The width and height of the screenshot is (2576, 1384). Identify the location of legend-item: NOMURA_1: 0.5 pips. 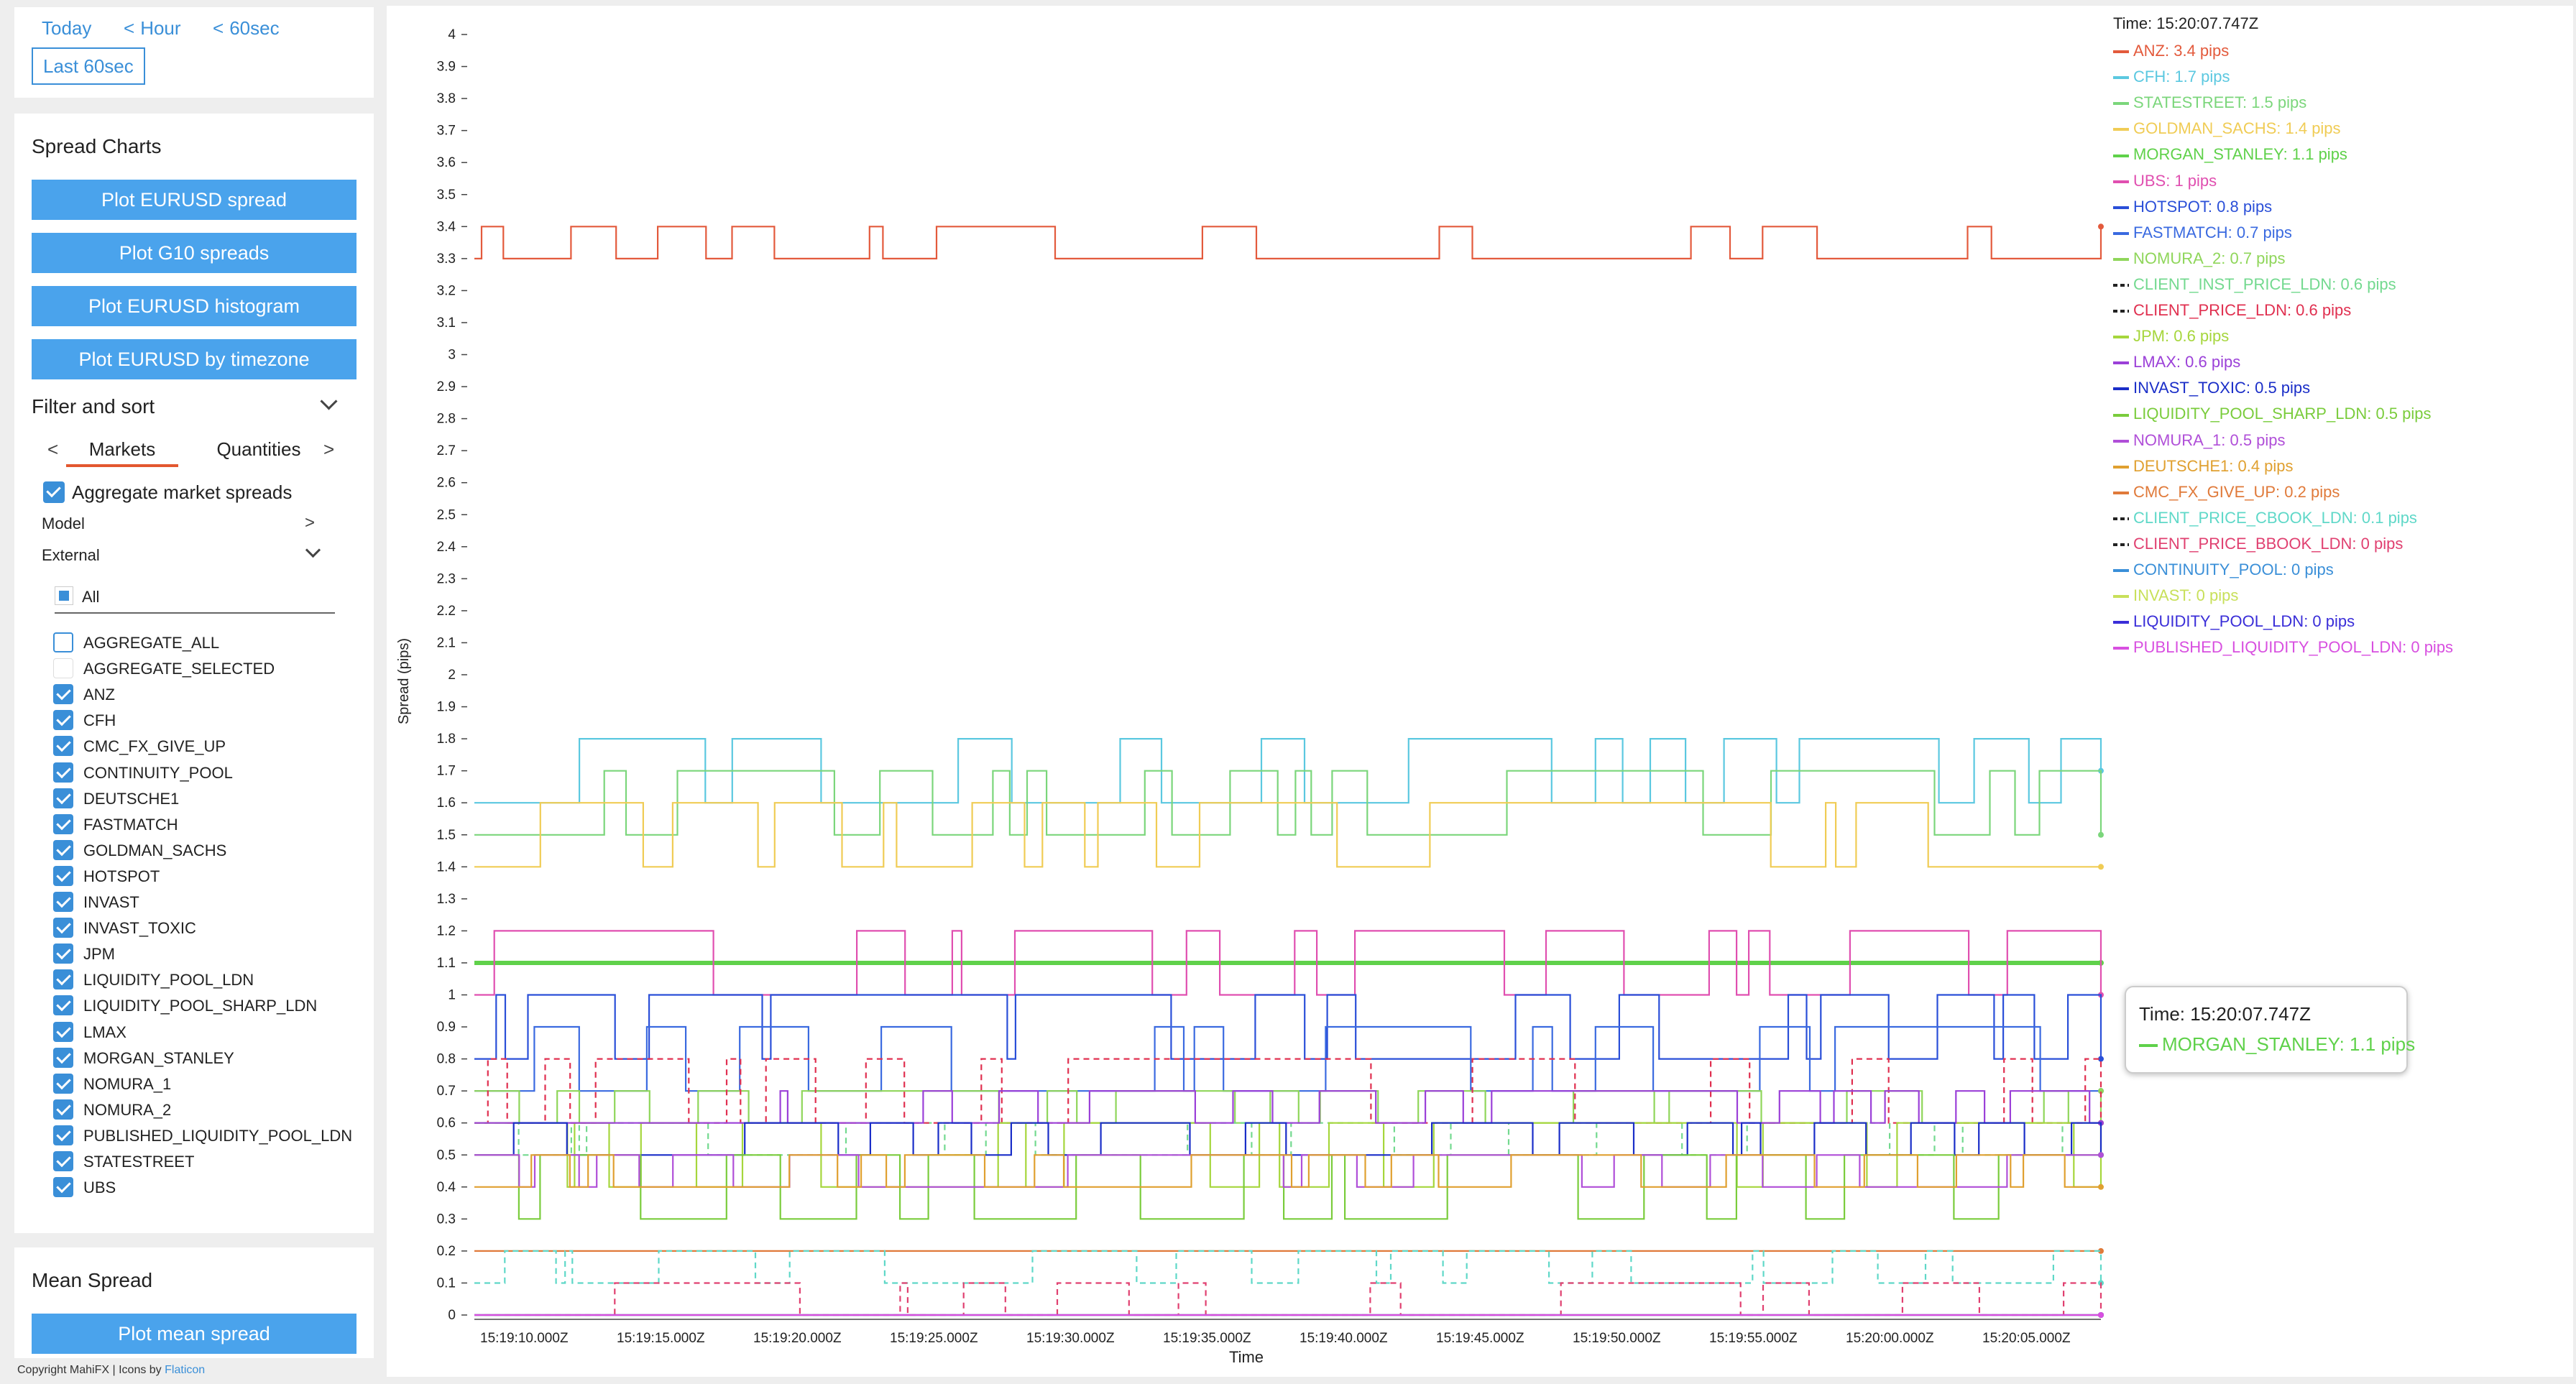
(2199, 441).